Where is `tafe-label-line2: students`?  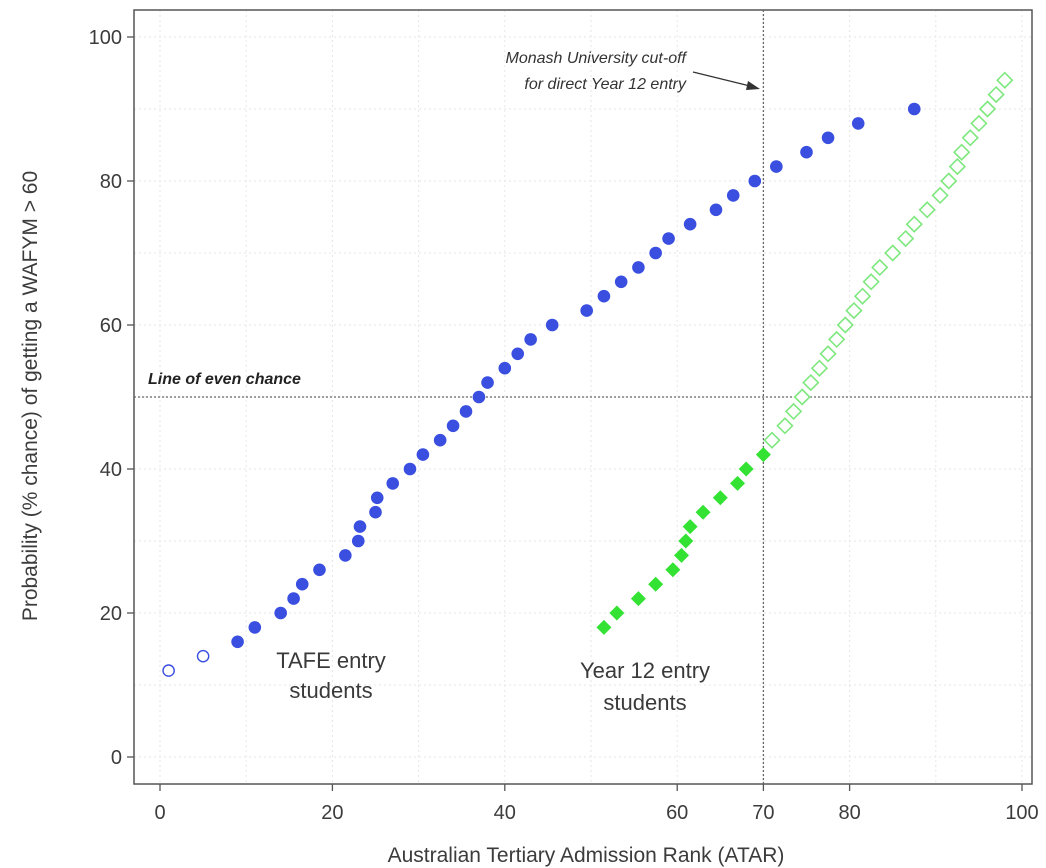 tafe-label-line2: students is located at coordinates (330, 690).